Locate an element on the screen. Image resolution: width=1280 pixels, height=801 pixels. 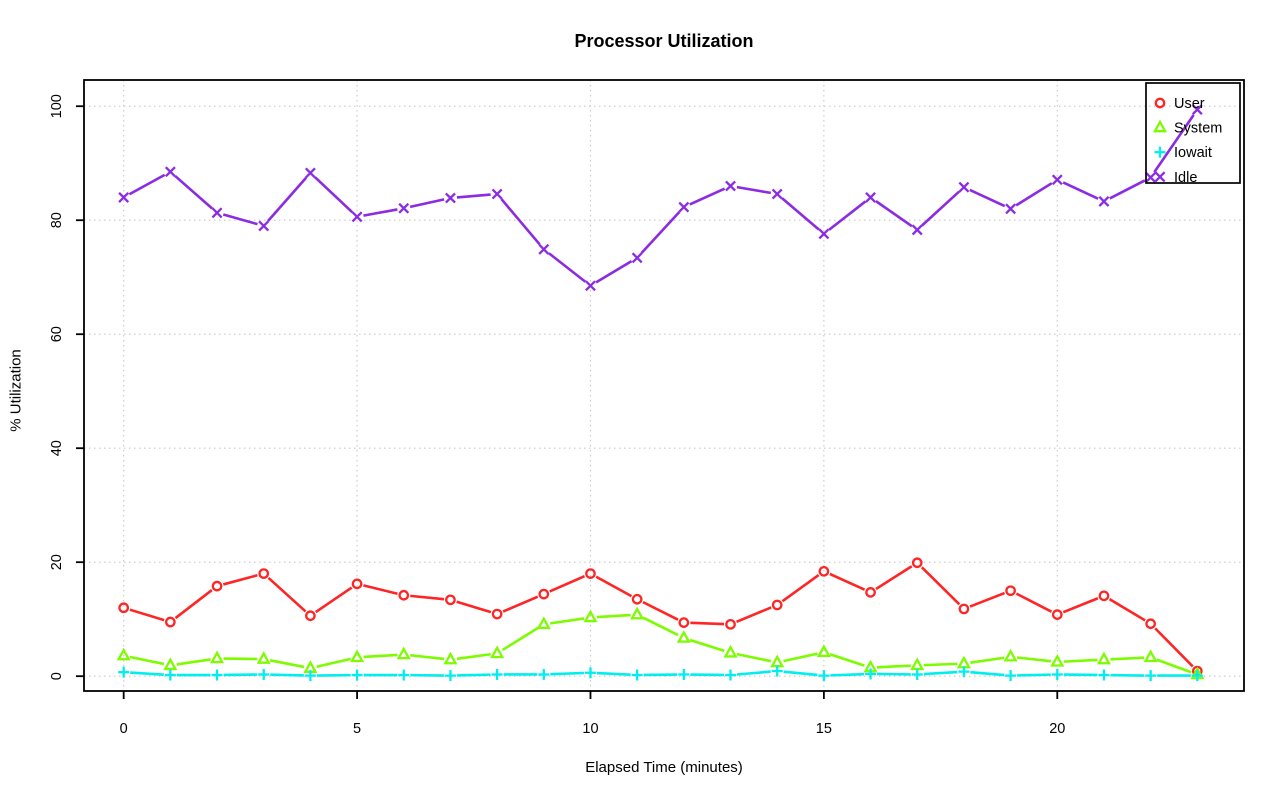
series-user is located at coordinates (660, 617).